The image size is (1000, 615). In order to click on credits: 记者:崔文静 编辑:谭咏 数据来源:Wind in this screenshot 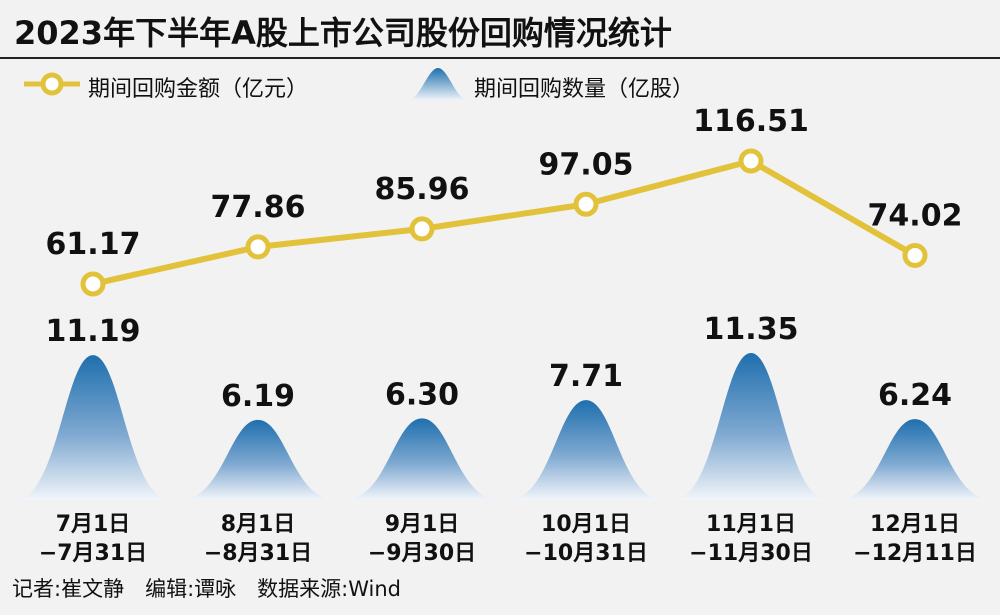, I will do `click(207, 589)`.